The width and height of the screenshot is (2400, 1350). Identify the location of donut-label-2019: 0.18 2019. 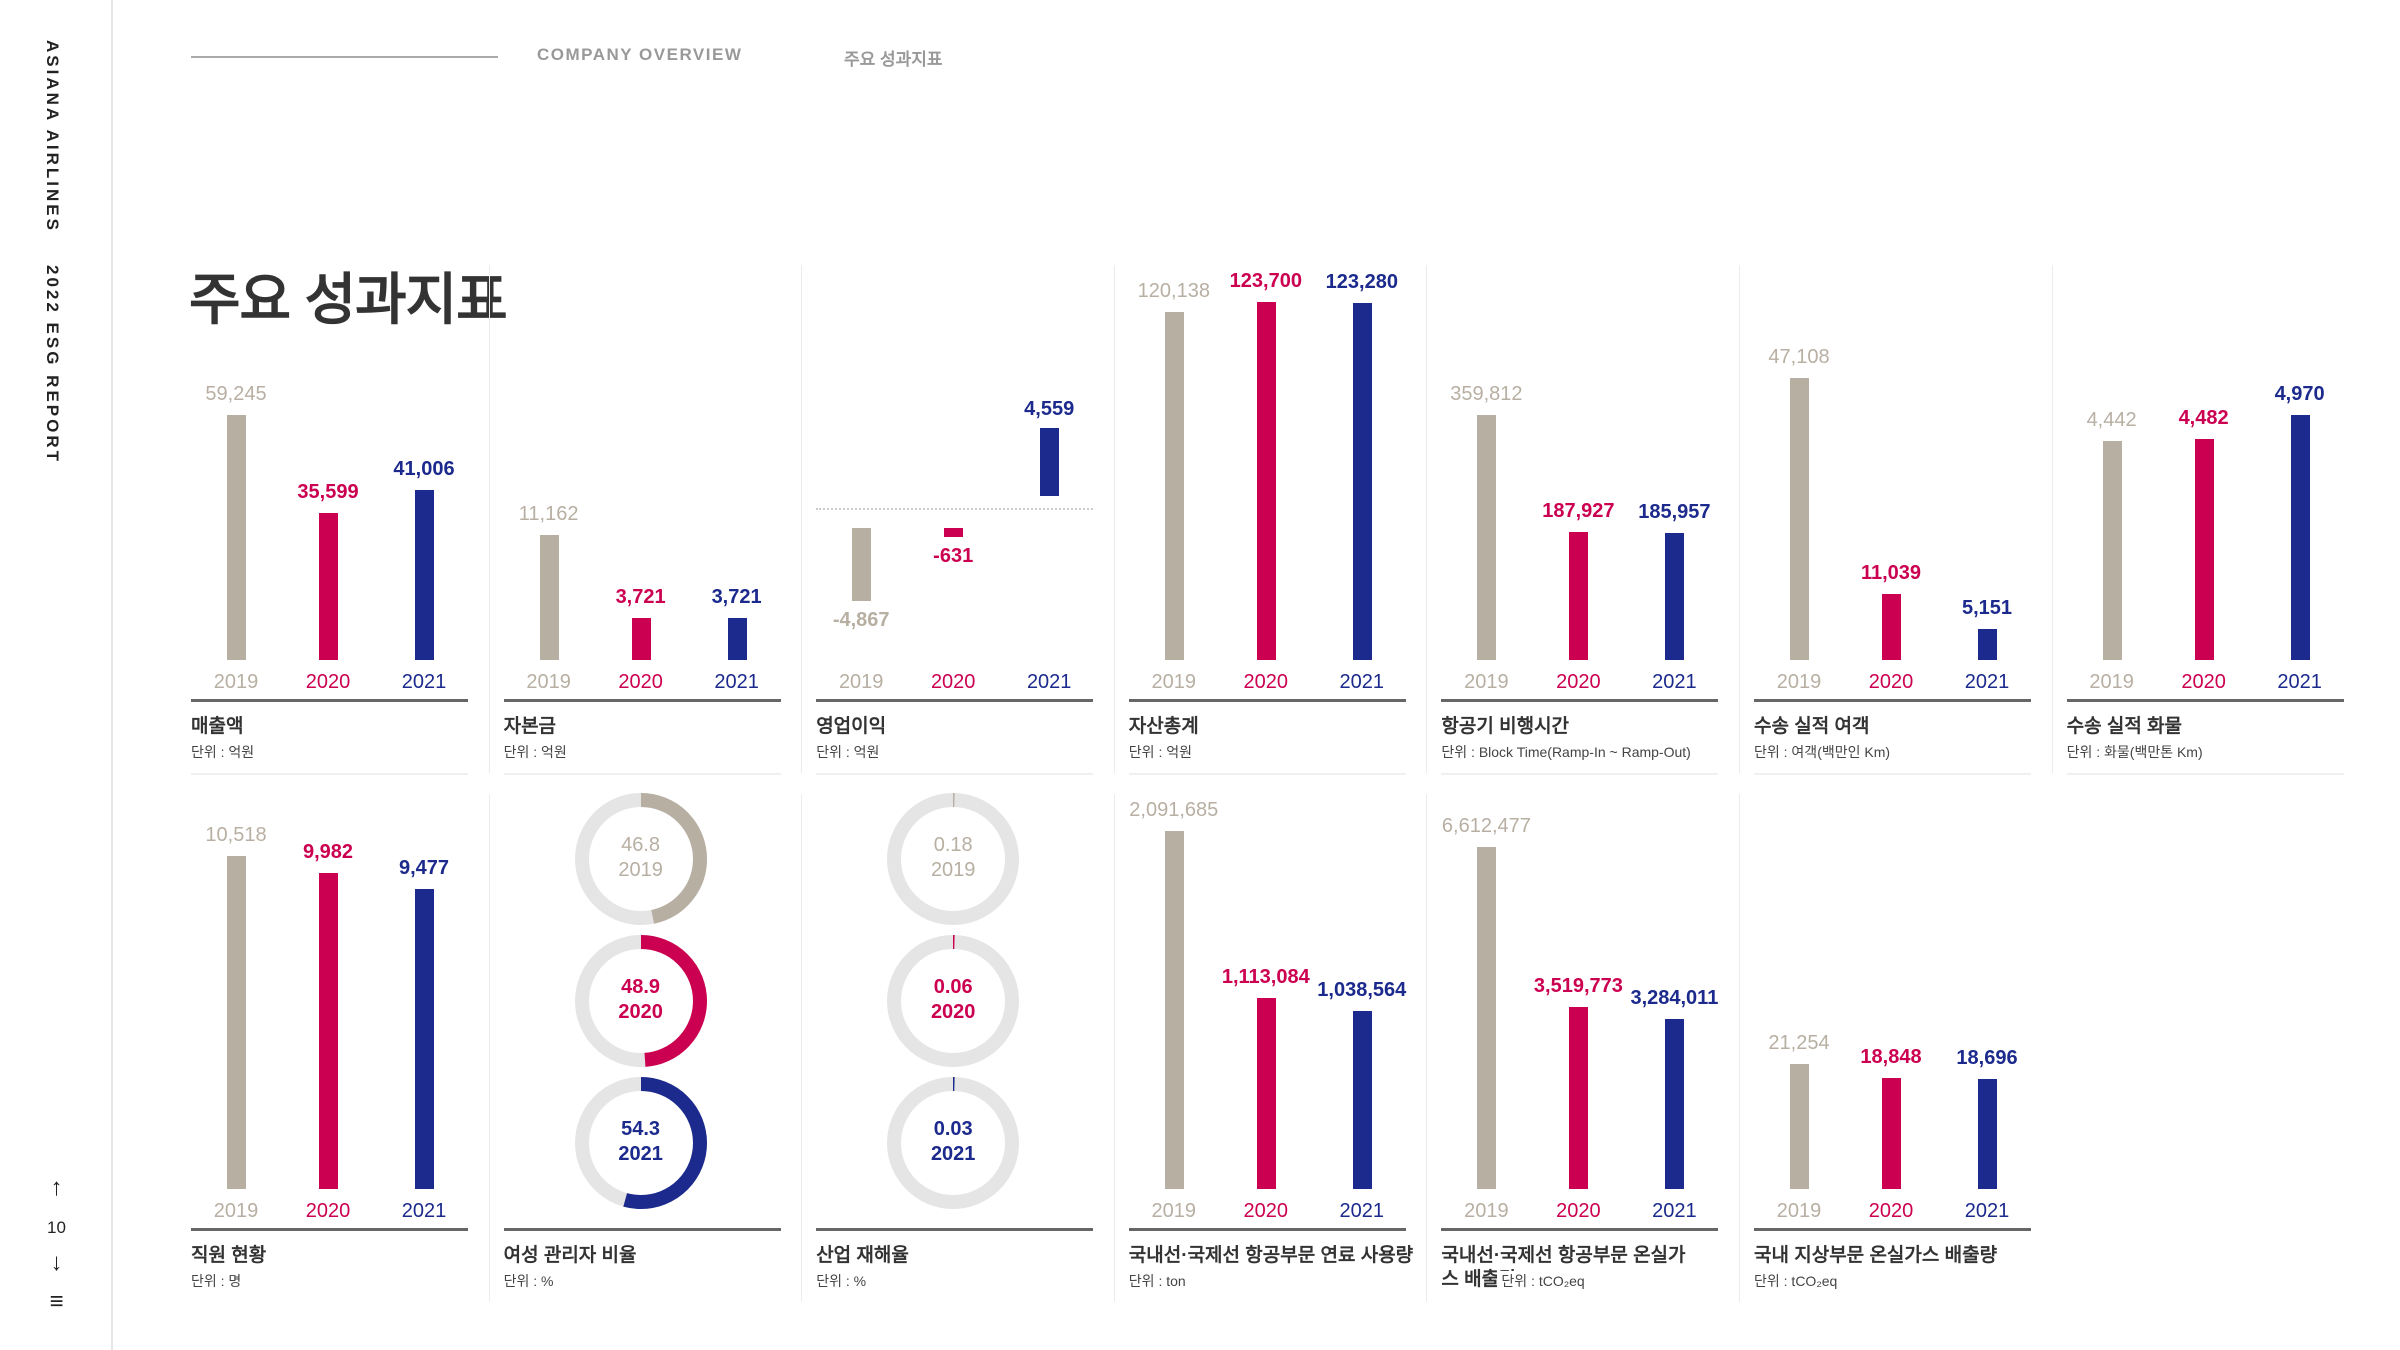
(953, 858).